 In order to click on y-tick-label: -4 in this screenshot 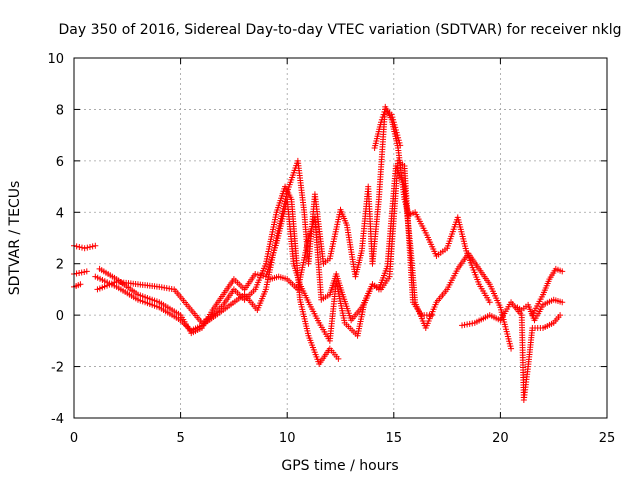, I will do `click(57, 419)`.